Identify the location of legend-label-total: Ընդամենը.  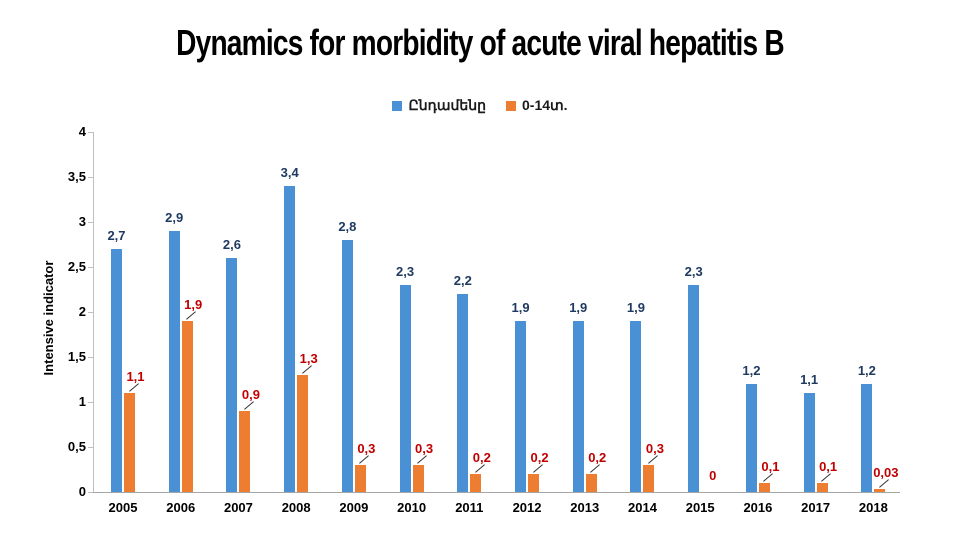
(447, 105).